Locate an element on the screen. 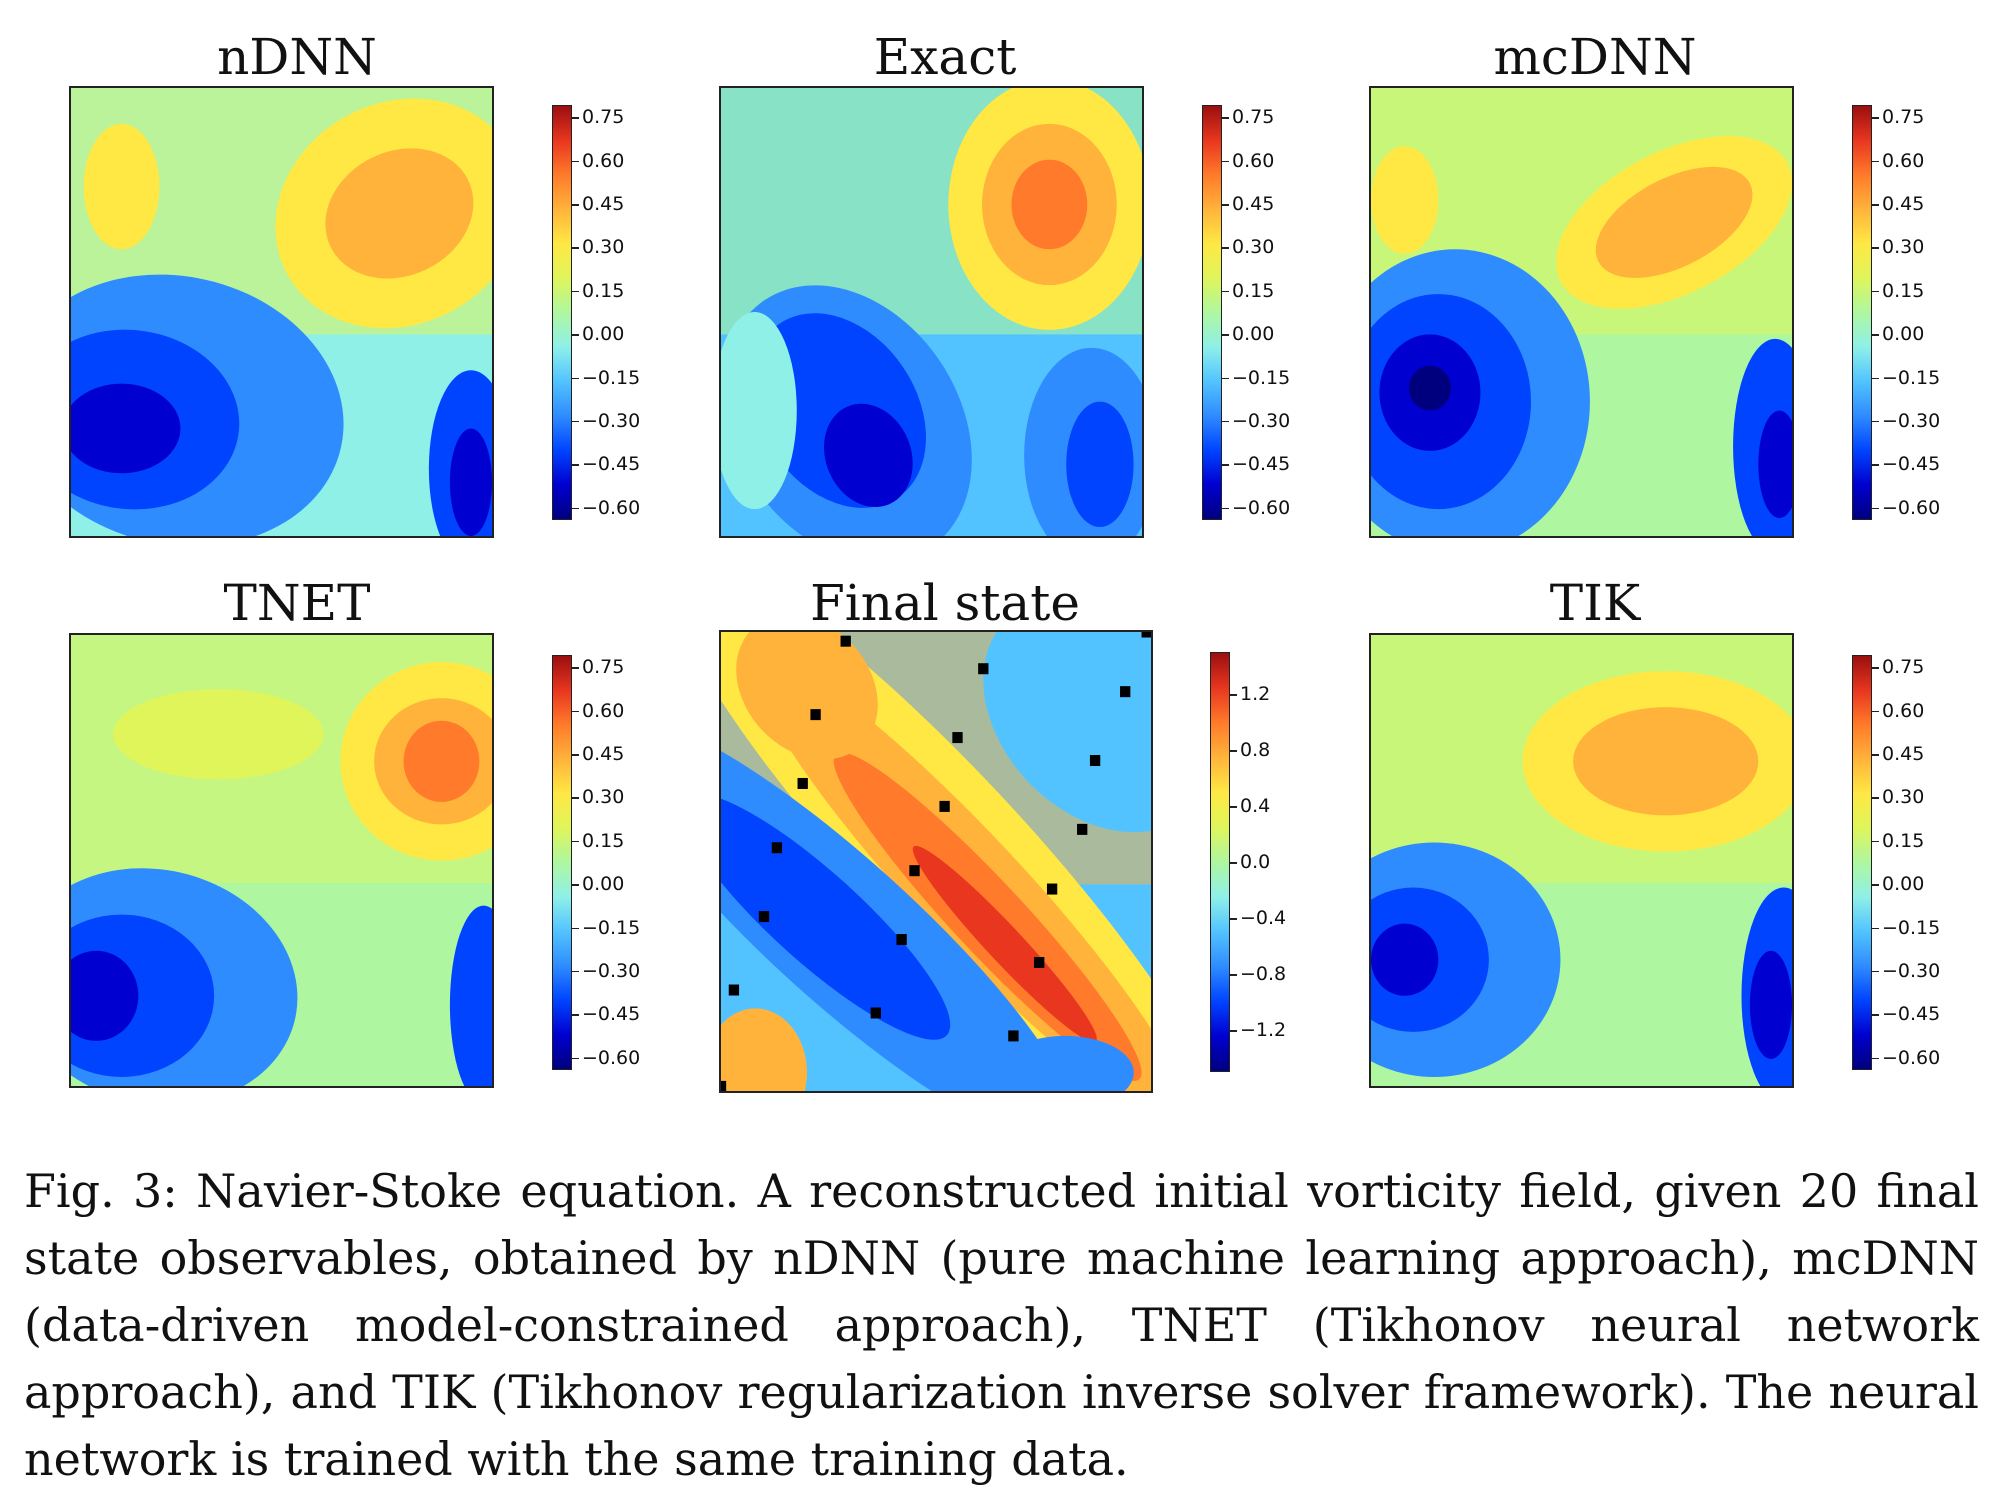  colorbar-exact is located at coordinates (1212, 312).